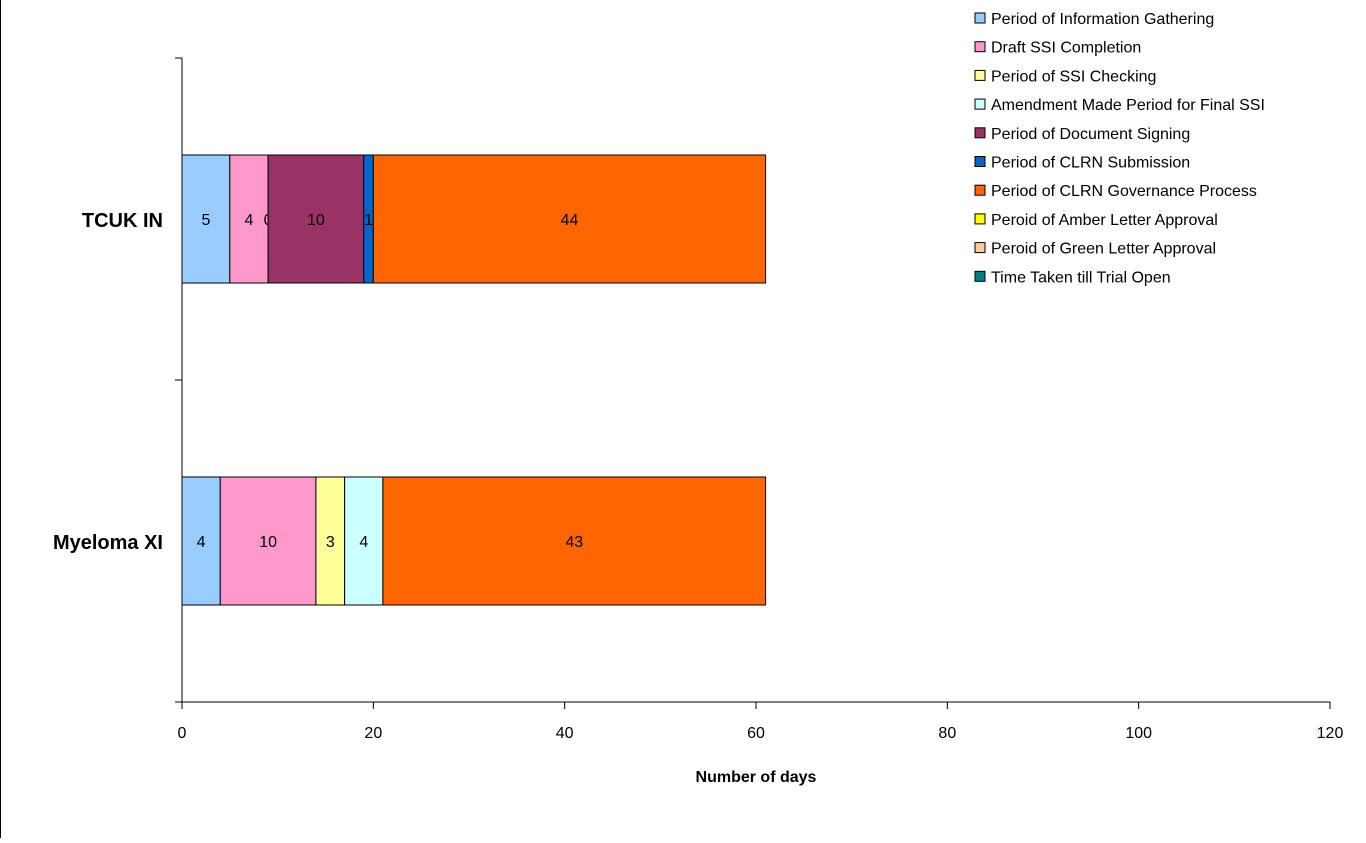  What do you see at coordinates (980, 104) in the screenshot?
I see `legend-swatch-amendment-made-period-for-final-ssi` at bounding box center [980, 104].